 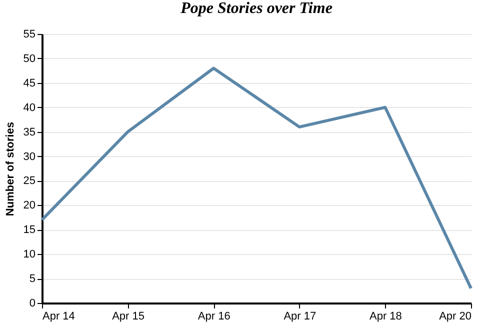 I want to click on y-tick-label: 10, so click(x=29, y=254).